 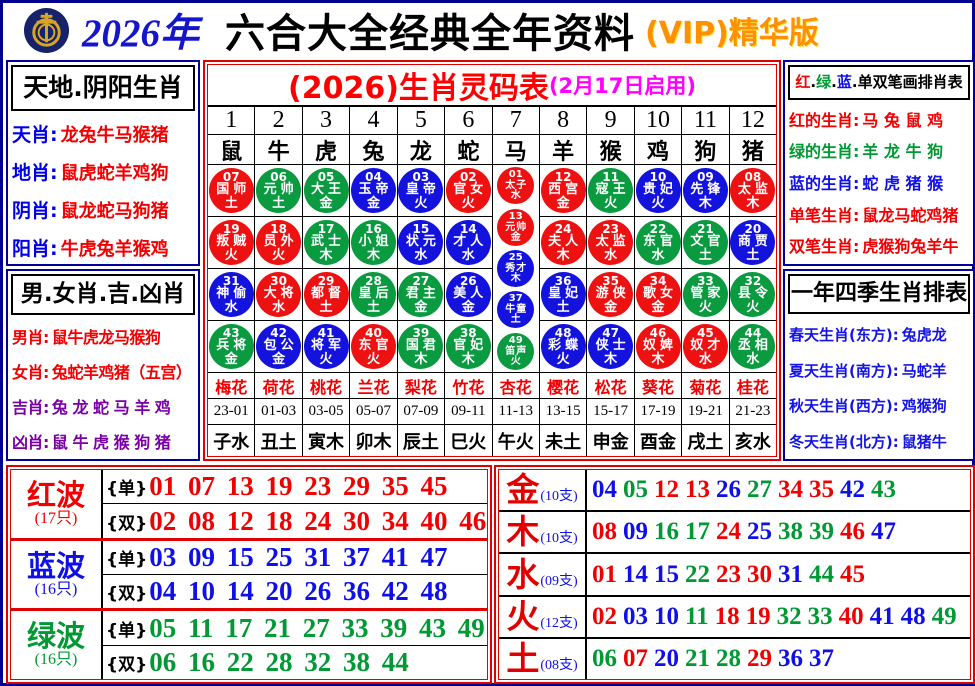 I want to click on code-ball-number: 18, so click(x=278, y=229).